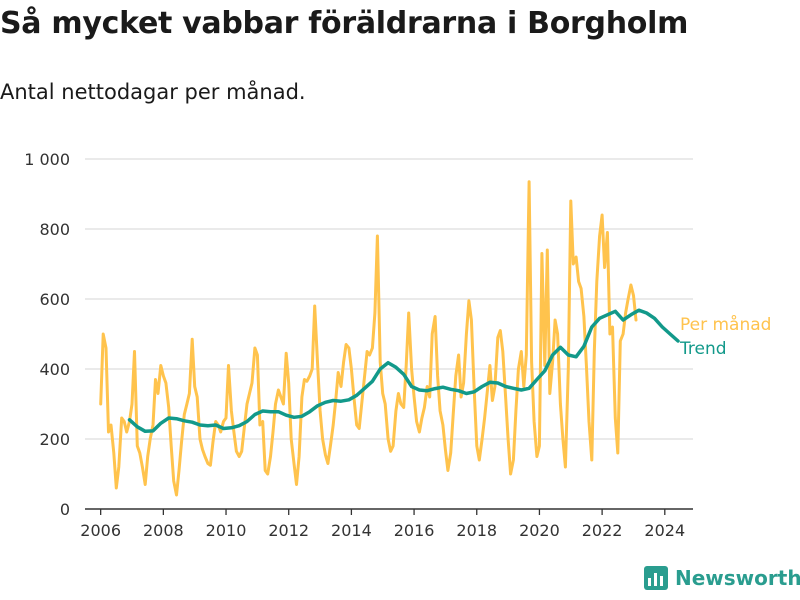  What do you see at coordinates (403, 371) in the screenshot?
I see `series-line-trend` at bounding box center [403, 371].